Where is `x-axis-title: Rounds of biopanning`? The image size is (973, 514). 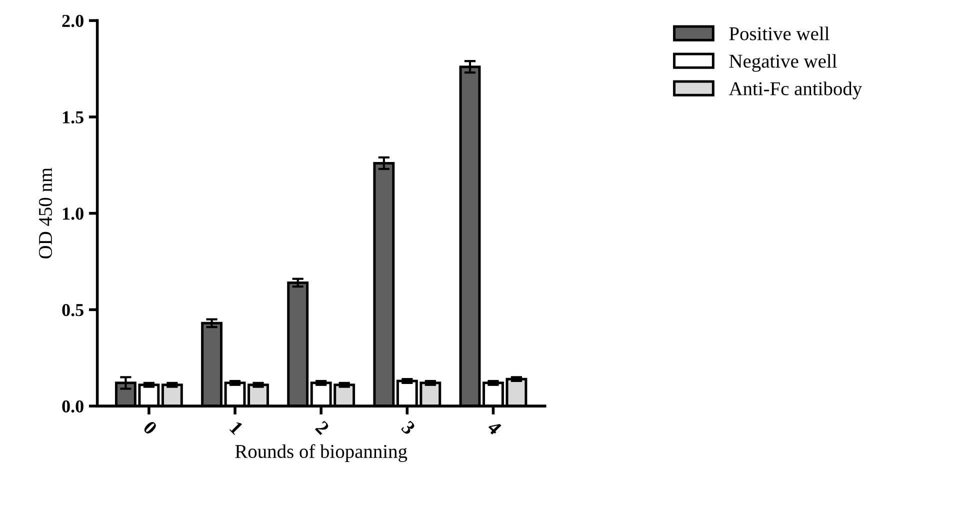
x-axis-title: Rounds of biopanning is located at coordinates (321, 453).